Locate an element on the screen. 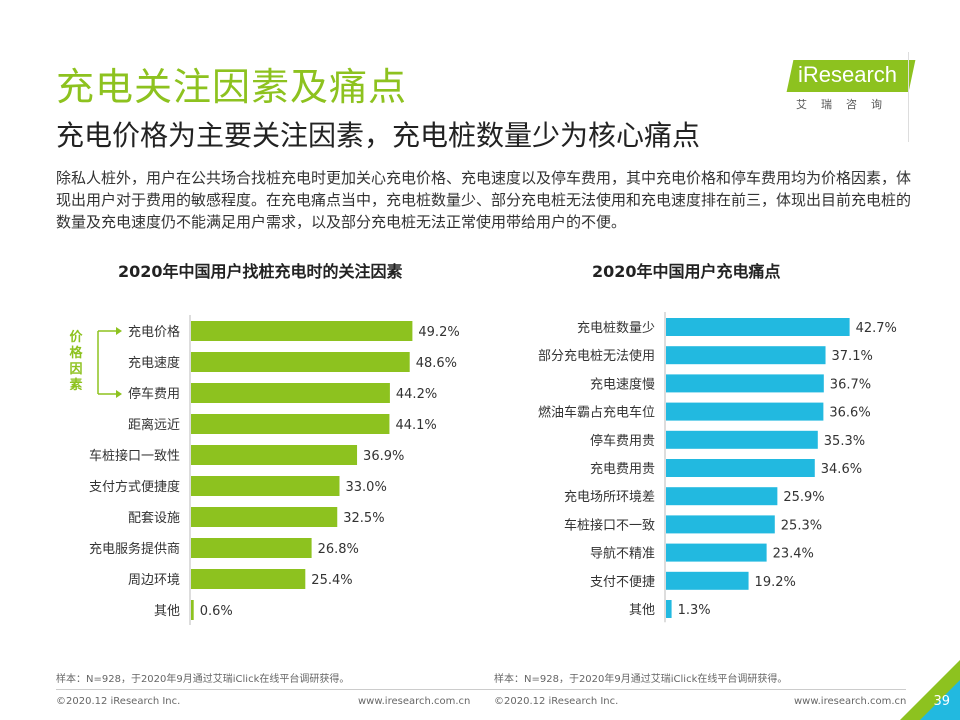 This screenshot has height=720, width=960. right-category-label: 充电场所环境差 is located at coordinates (609, 497).